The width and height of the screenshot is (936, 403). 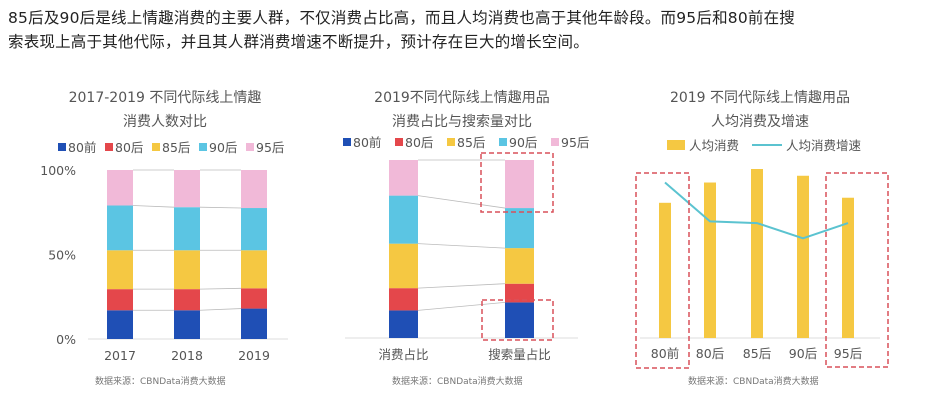 I want to click on legend-label: 人均消费, so click(x=714, y=145).